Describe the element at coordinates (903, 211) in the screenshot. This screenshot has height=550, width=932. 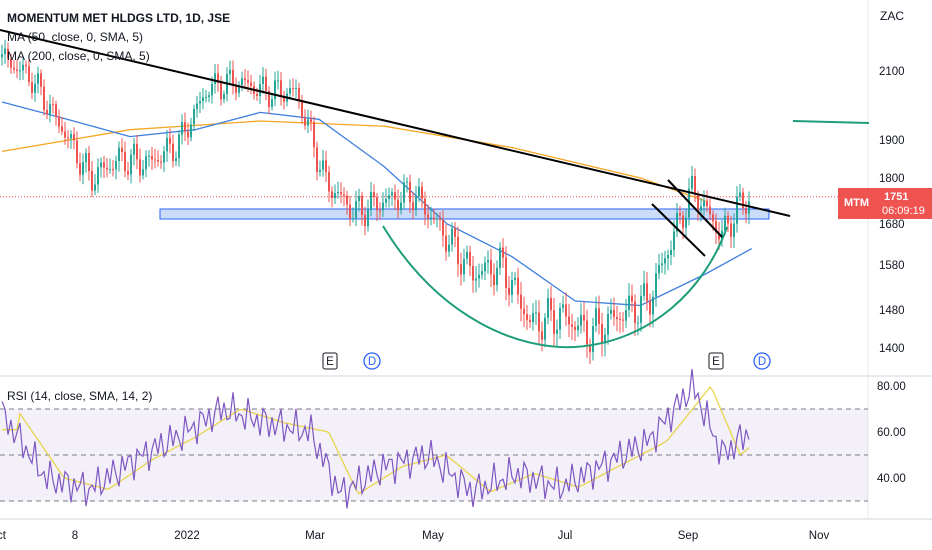
I see `price-tag-countdown: 06:09:19` at that location.